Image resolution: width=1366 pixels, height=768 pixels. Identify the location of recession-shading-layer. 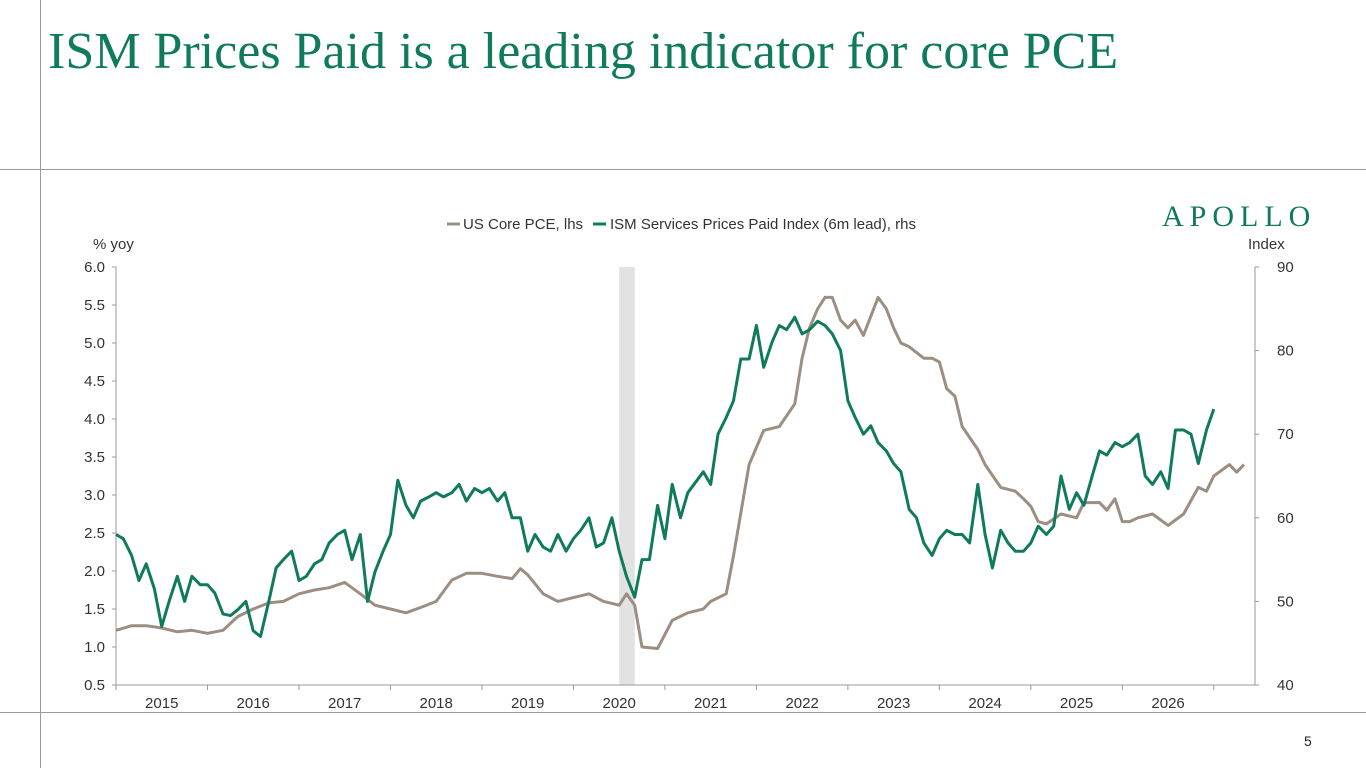
(627, 476).